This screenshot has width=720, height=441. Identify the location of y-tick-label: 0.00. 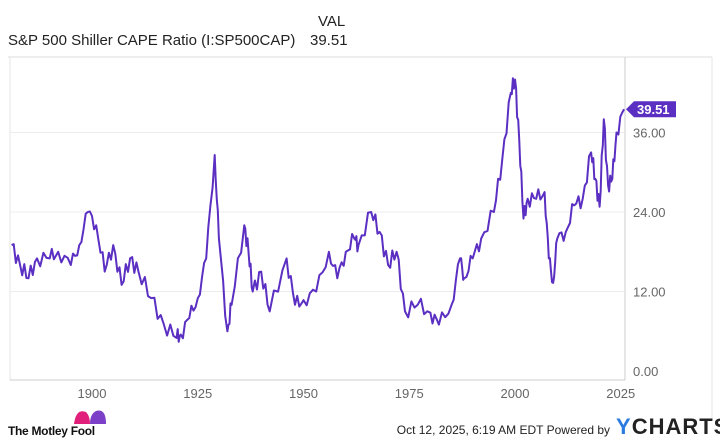
(645, 371).